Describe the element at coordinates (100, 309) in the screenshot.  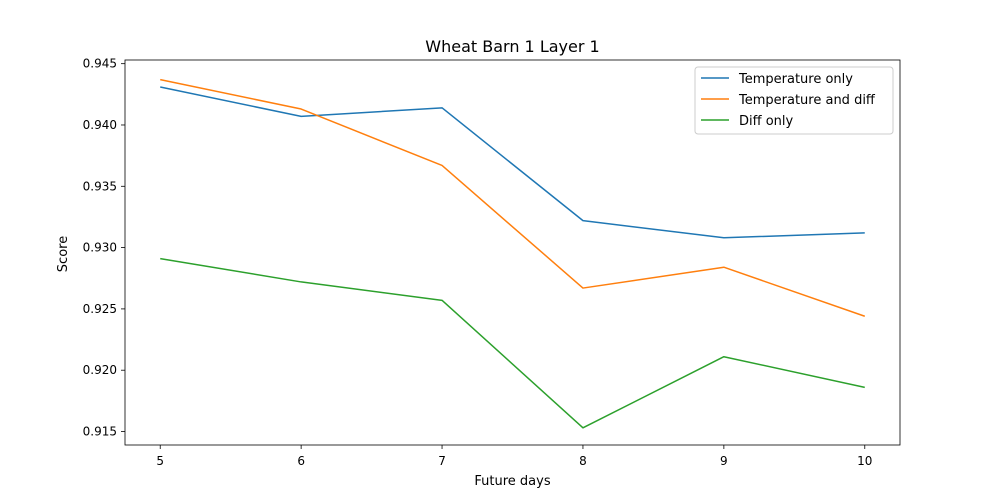
I see `y-tick-label: 0.925` at that location.